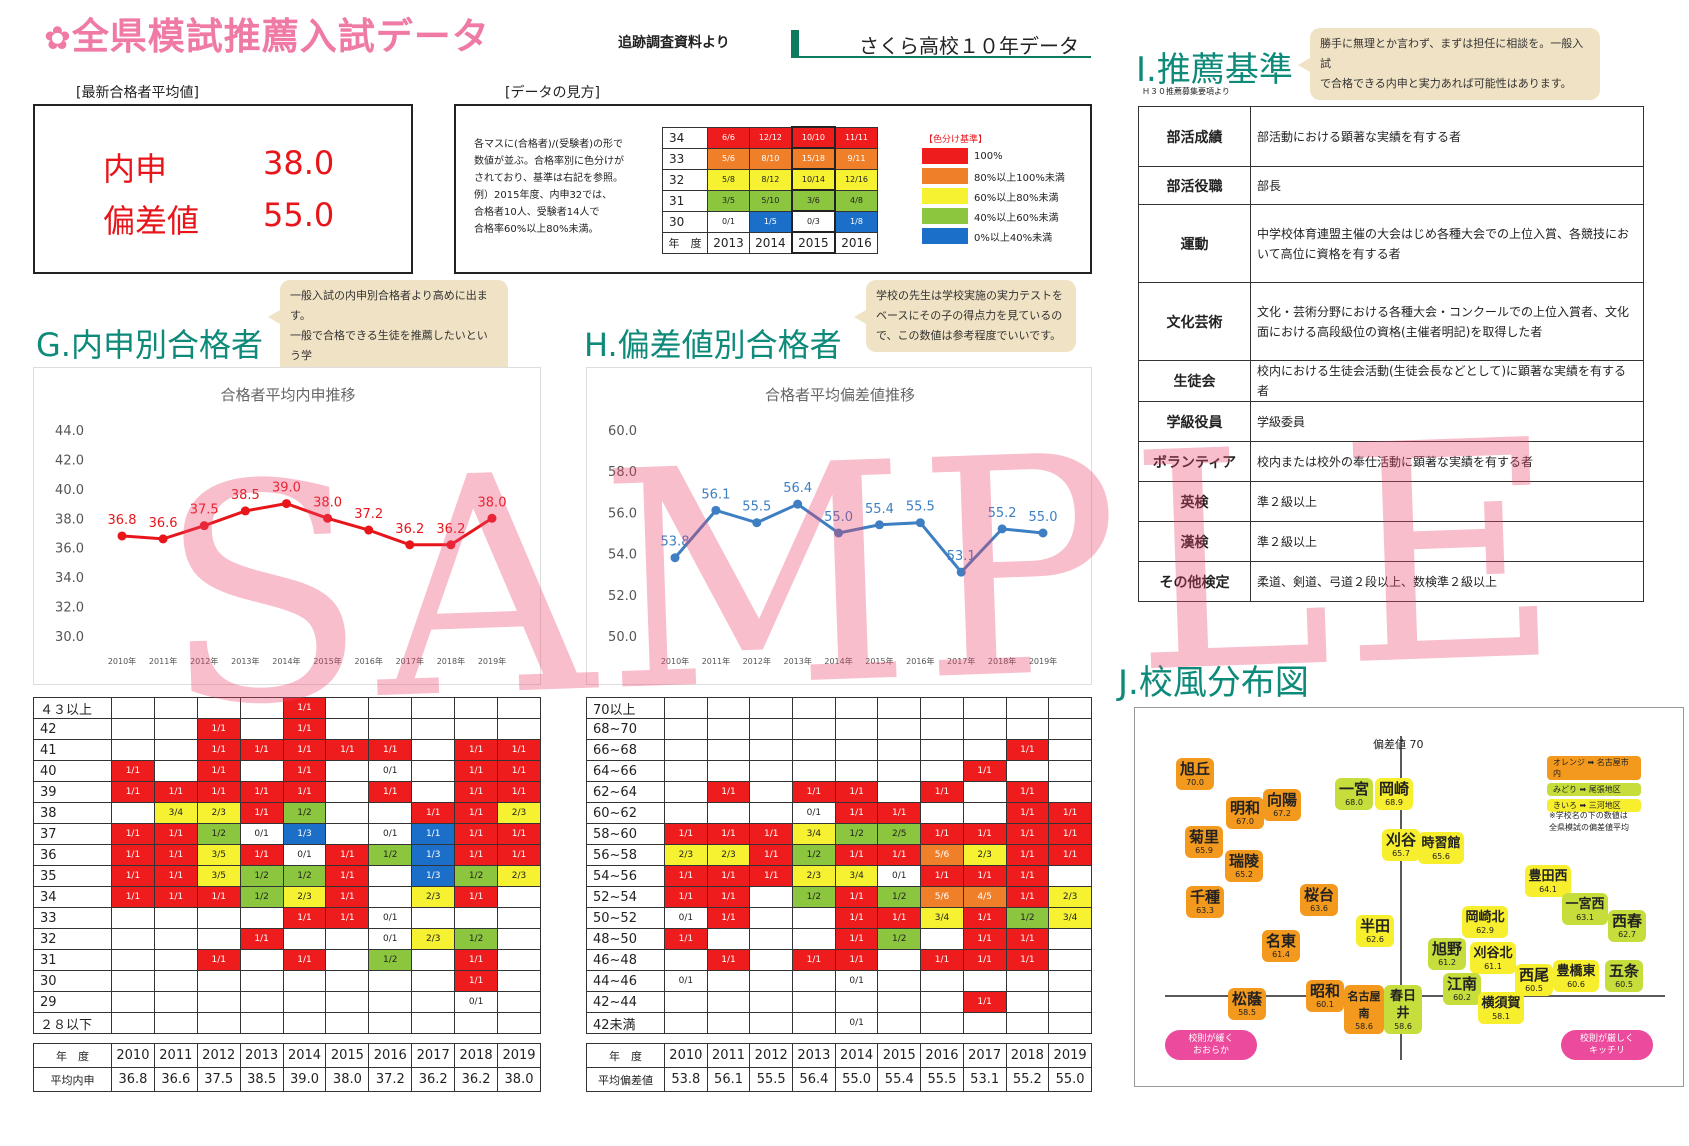 This screenshot has width=1689, height=1146. I want to click on grid-cell: 2/5, so click(899, 834).